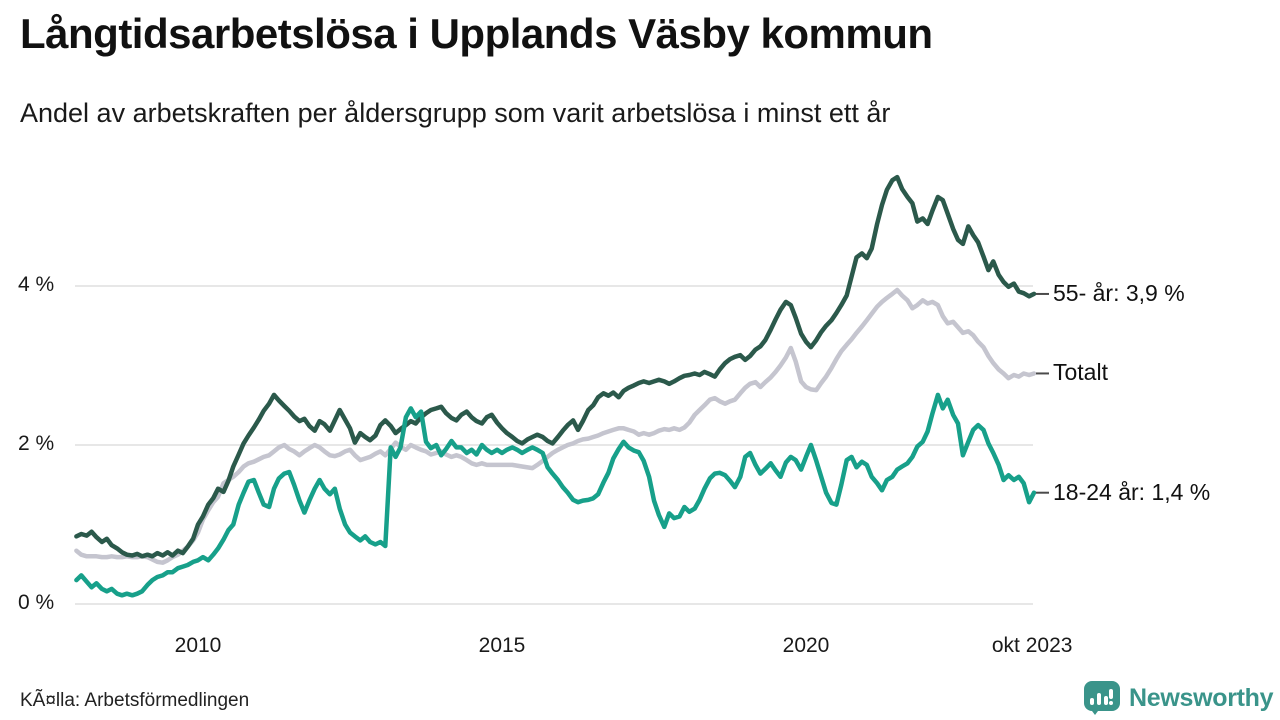 The image size is (1280, 720). Describe the element at coordinates (502, 645) in the screenshot. I see `x-tick-label-2015: 2015` at that location.